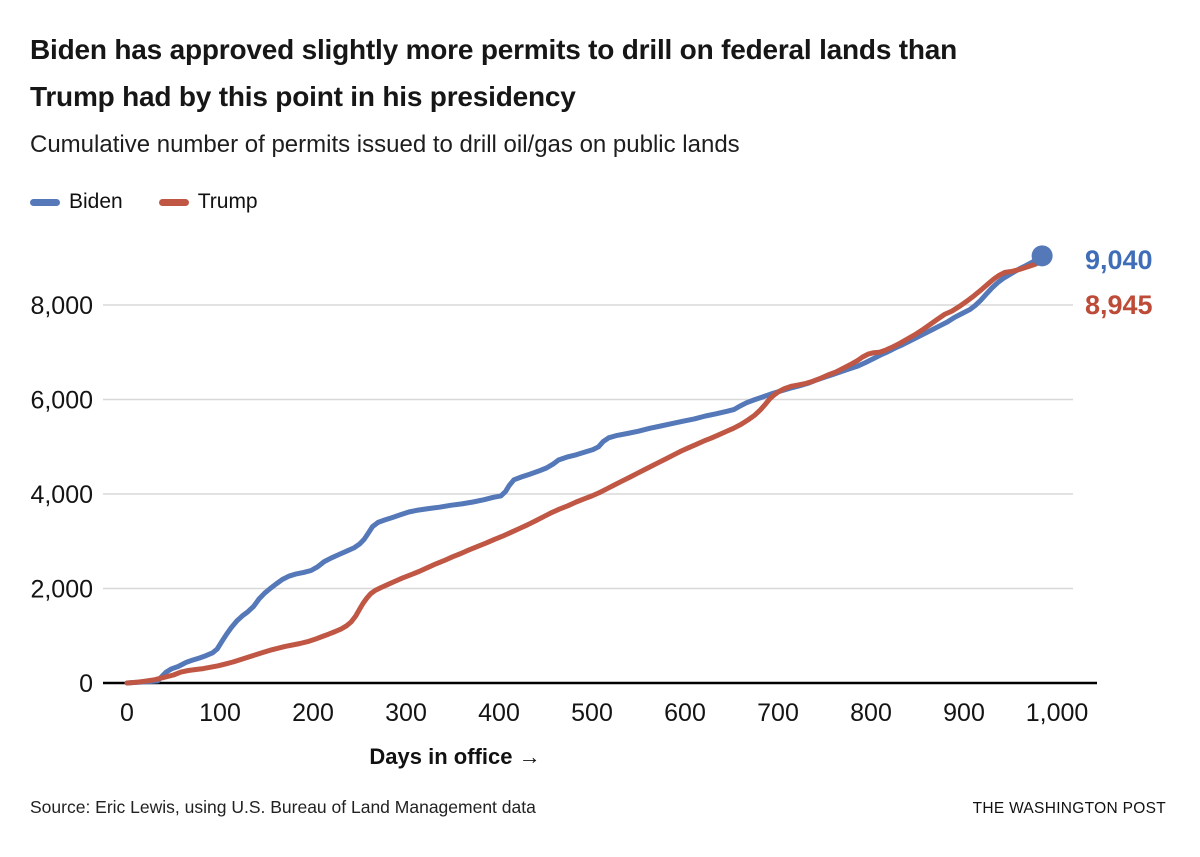 The image size is (1200, 857). I want to click on x-axis-title: Days in office →, so click(454, 756).